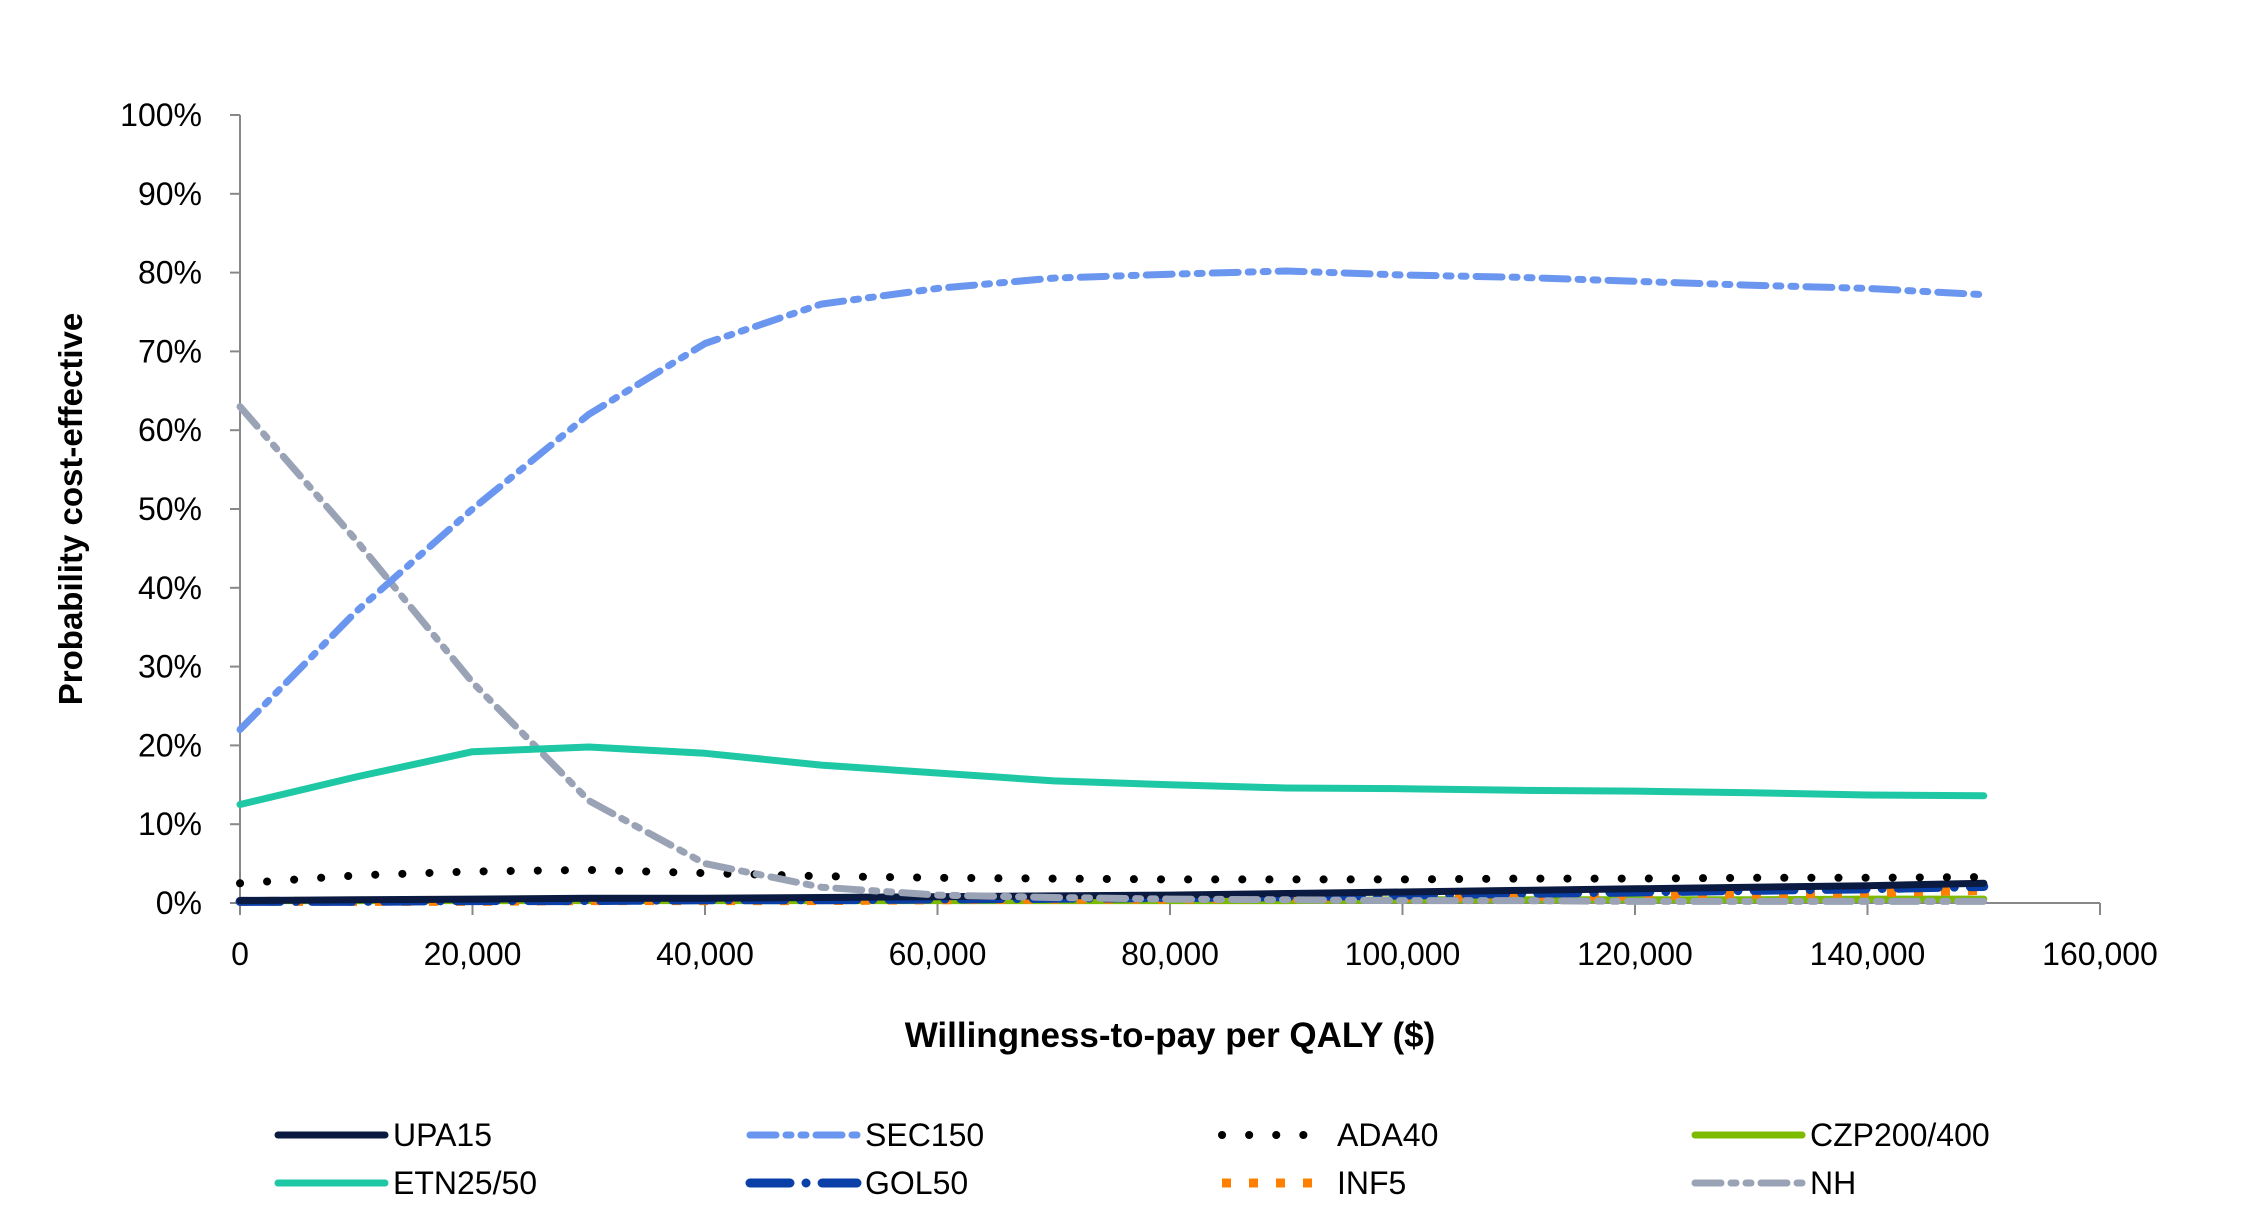  I want to click on y-tick-label: 70%, so click(170, 351).